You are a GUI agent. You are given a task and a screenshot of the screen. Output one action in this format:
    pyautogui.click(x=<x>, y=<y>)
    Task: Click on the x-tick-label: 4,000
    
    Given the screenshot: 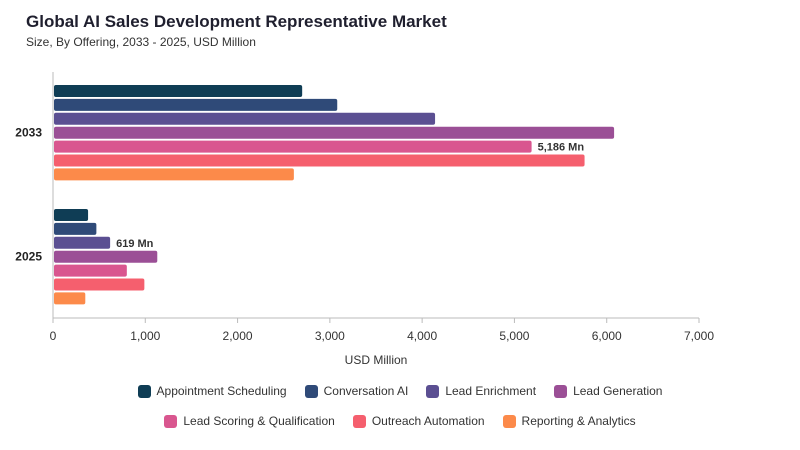 What is the action you would take?
    pyautogui.click(x=422, y=336)
    